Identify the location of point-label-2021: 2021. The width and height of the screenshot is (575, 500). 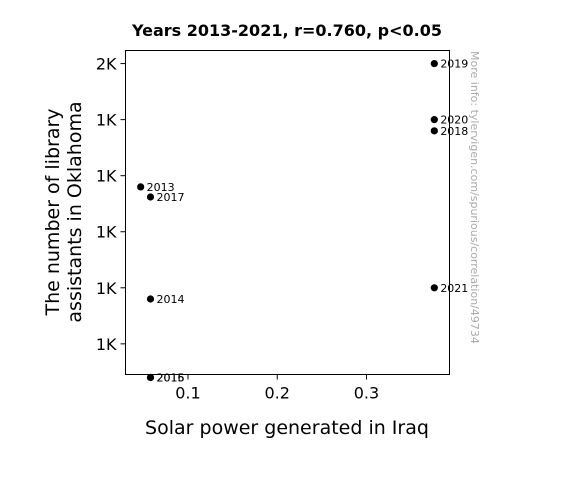
(454, 288).